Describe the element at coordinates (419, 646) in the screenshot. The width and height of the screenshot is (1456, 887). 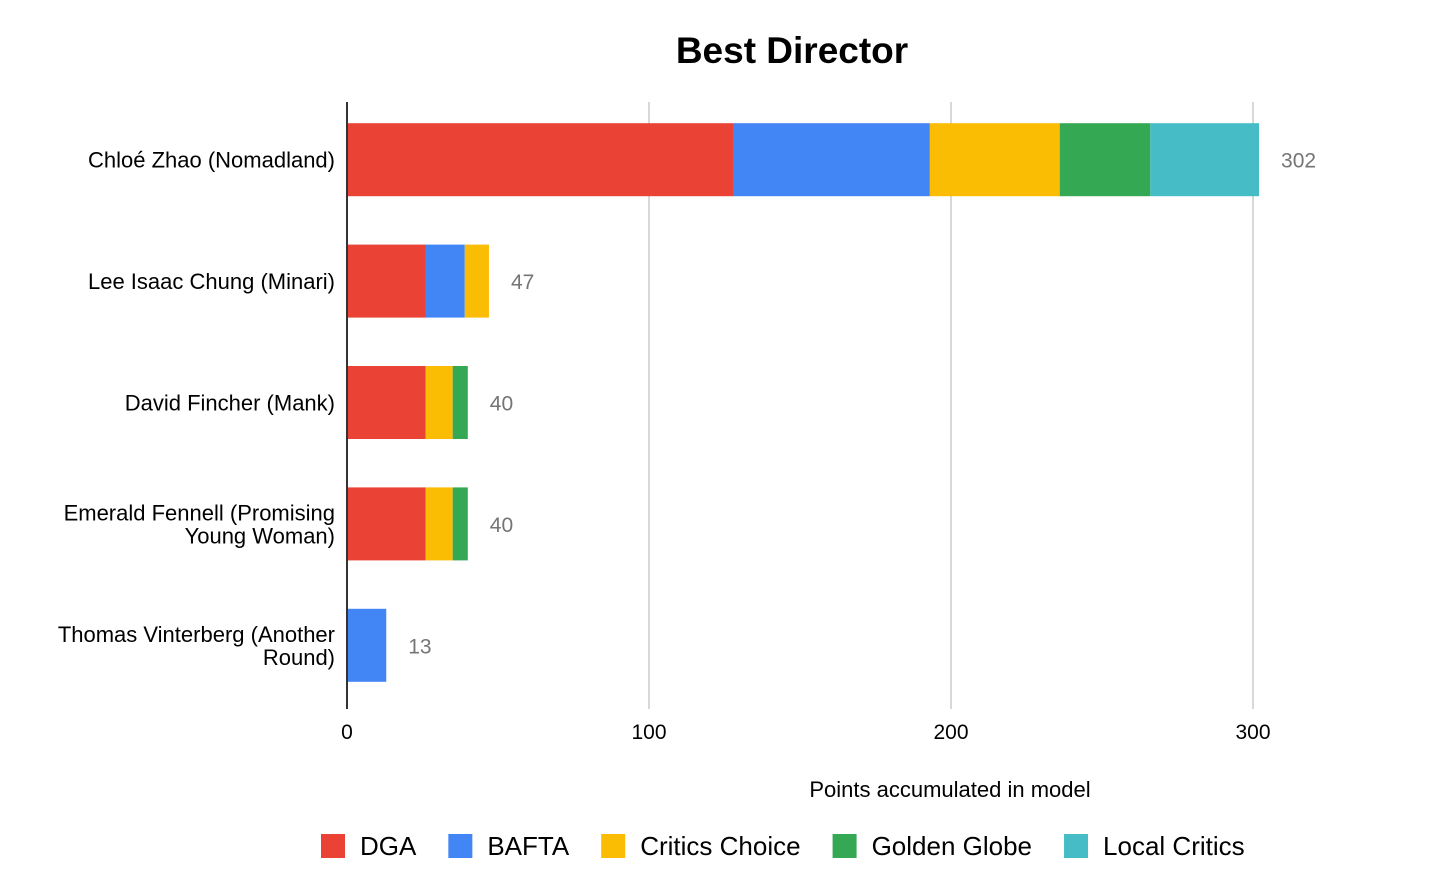
I see `total-label: 13` at that location.